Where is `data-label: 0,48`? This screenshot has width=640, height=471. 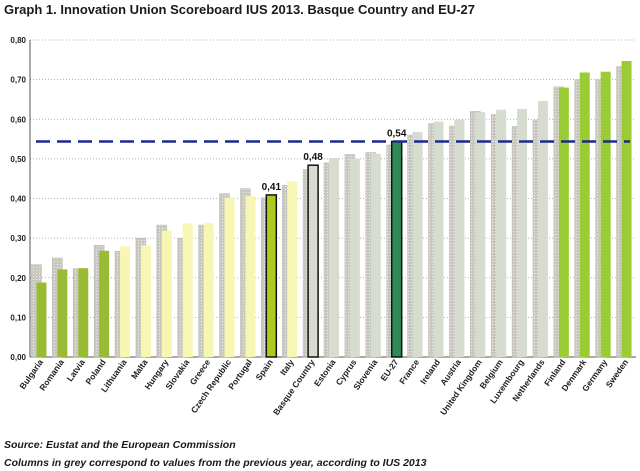 data-label: 0,48 is located at coordinates (313, 157).